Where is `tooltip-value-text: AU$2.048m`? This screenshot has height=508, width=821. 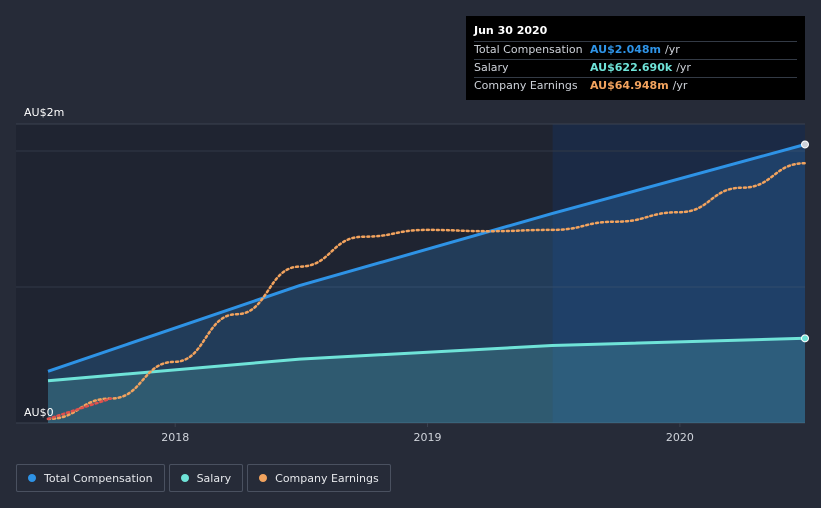
tooltip-value-text: AU$2.048m is located at coordinates (626, 49).